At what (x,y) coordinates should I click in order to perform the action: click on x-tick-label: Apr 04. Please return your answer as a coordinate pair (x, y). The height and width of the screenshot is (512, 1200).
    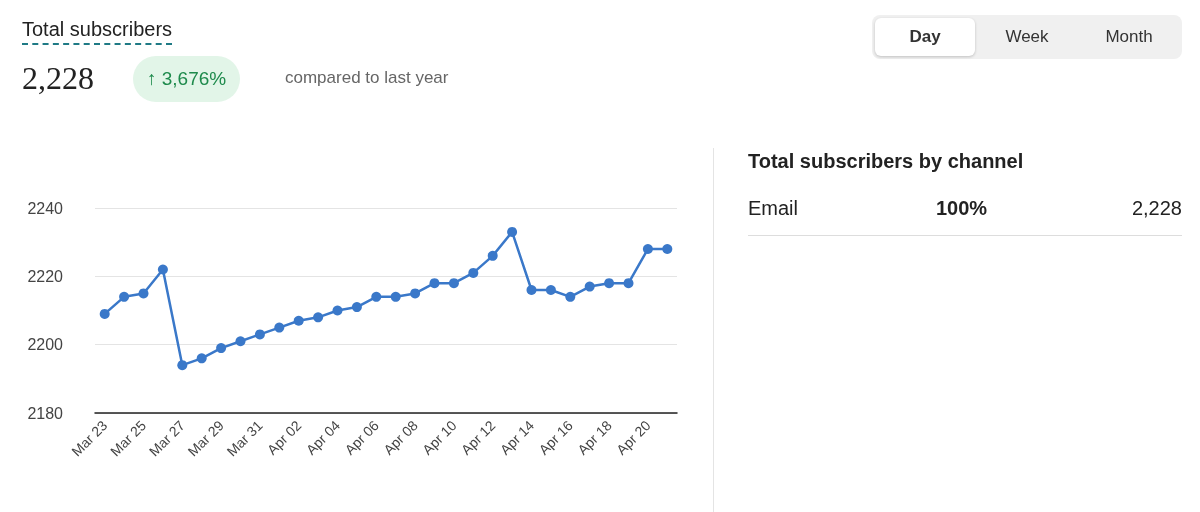
    Looking at the image, I should click on (323, 437).